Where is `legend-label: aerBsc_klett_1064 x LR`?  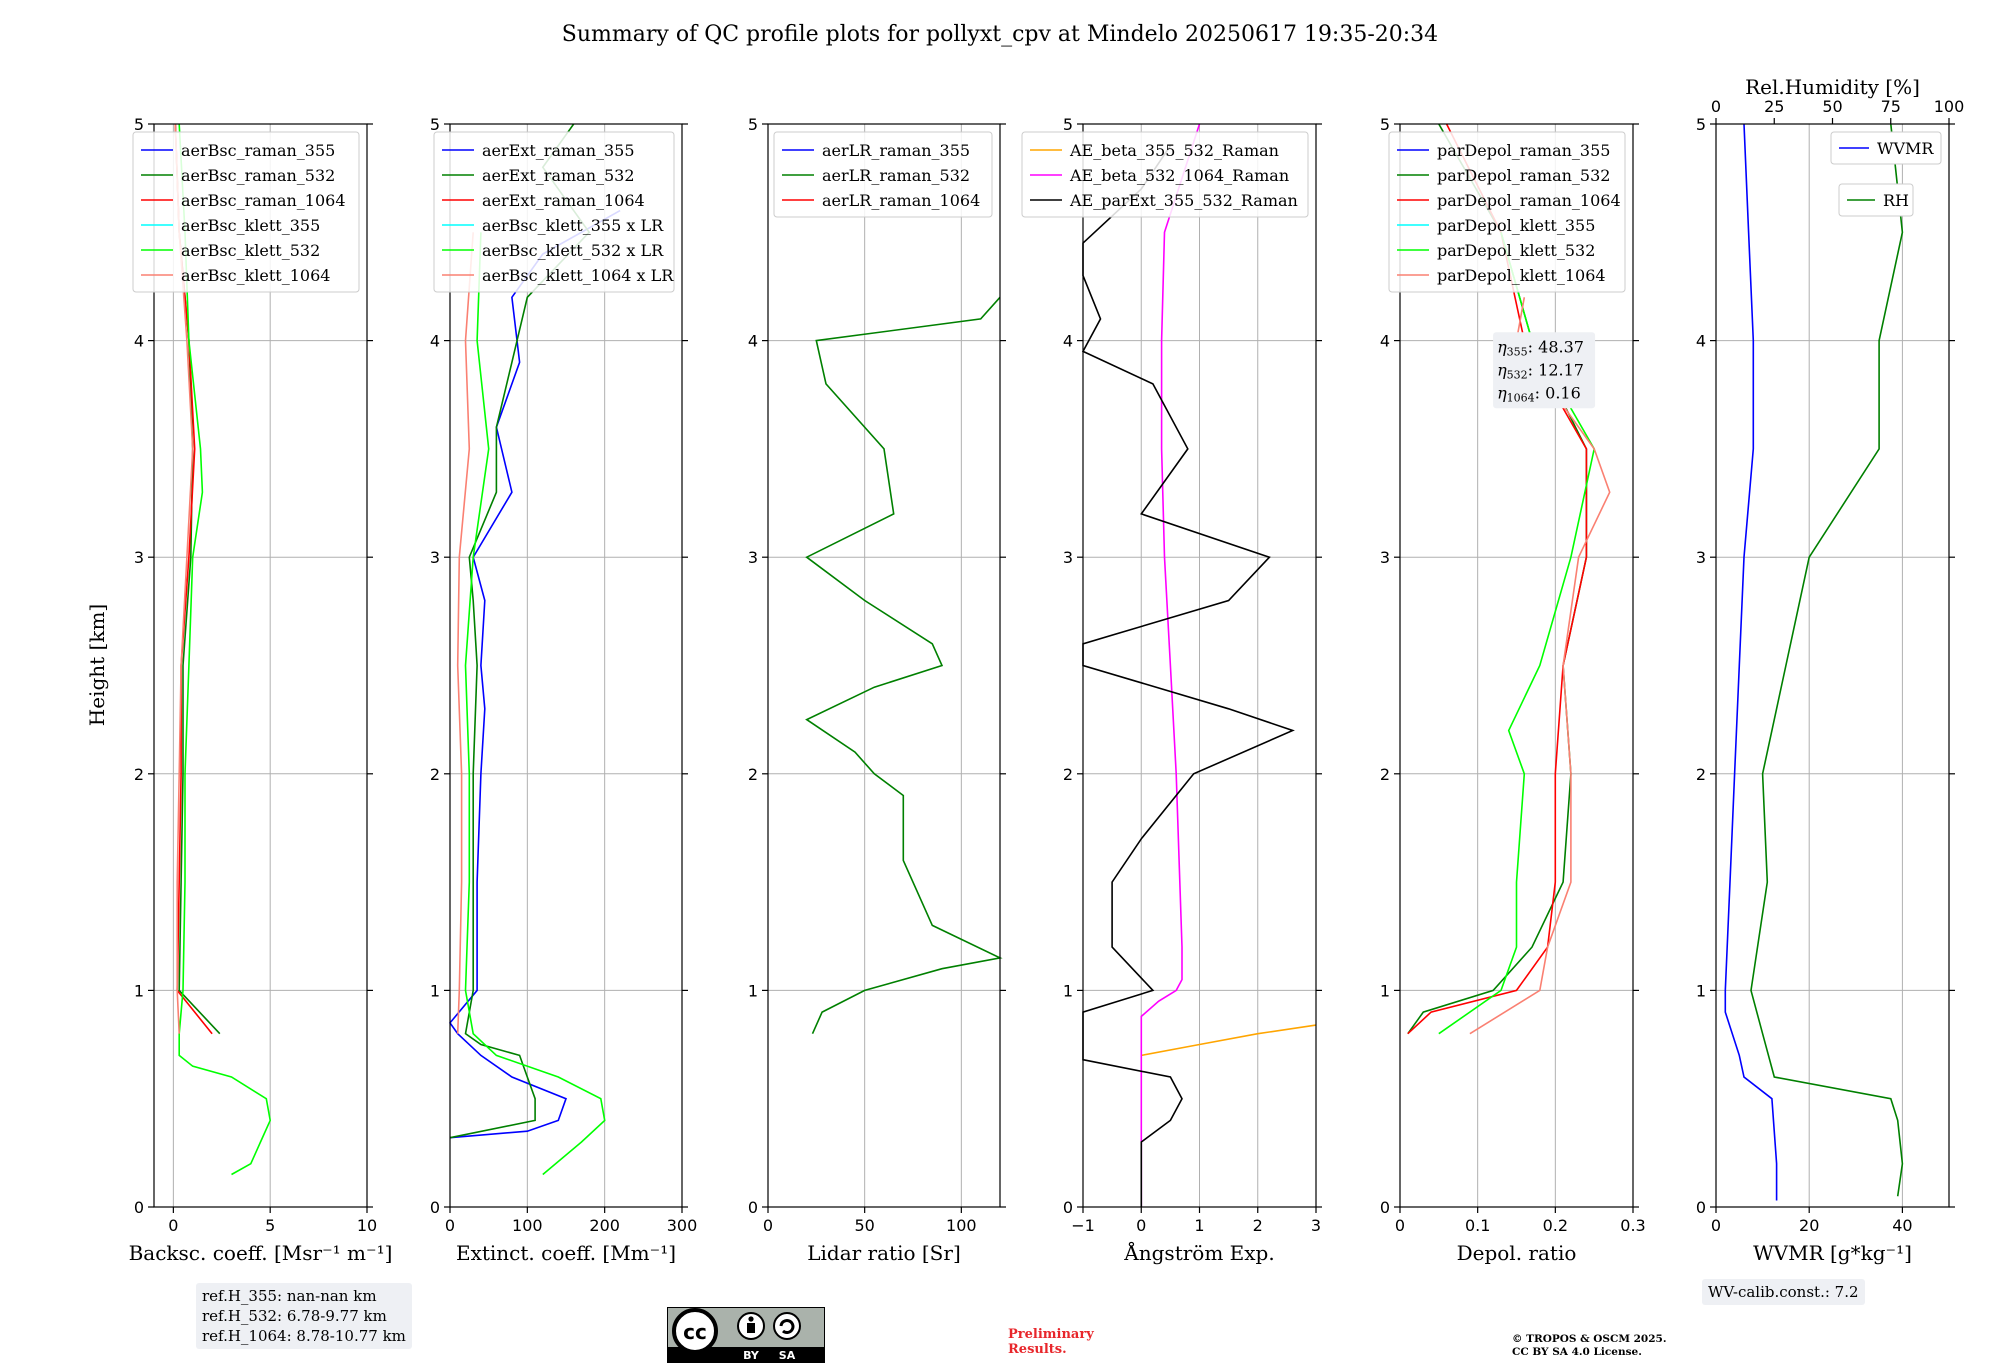 legend-label: aerBsc_klett_1064 x LR is located at coordinates (578, 275).